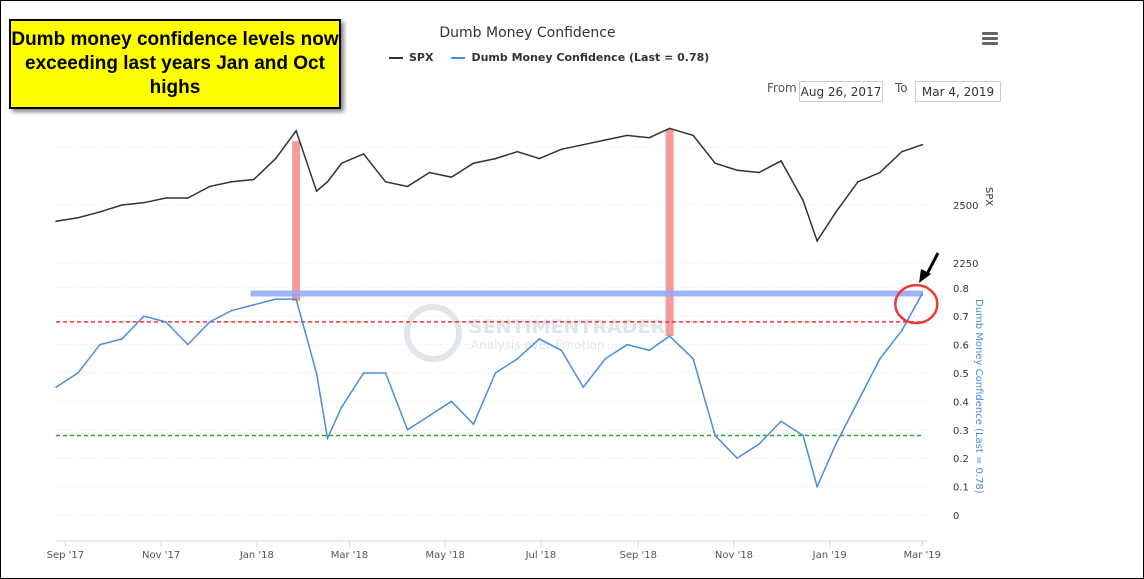 Image resolution: width=1144 pixels, height=579 pixels. Describe the element at coordinates (961, 346) in the screenshot. I see `dmc-tick-label: 0.6` at that location.